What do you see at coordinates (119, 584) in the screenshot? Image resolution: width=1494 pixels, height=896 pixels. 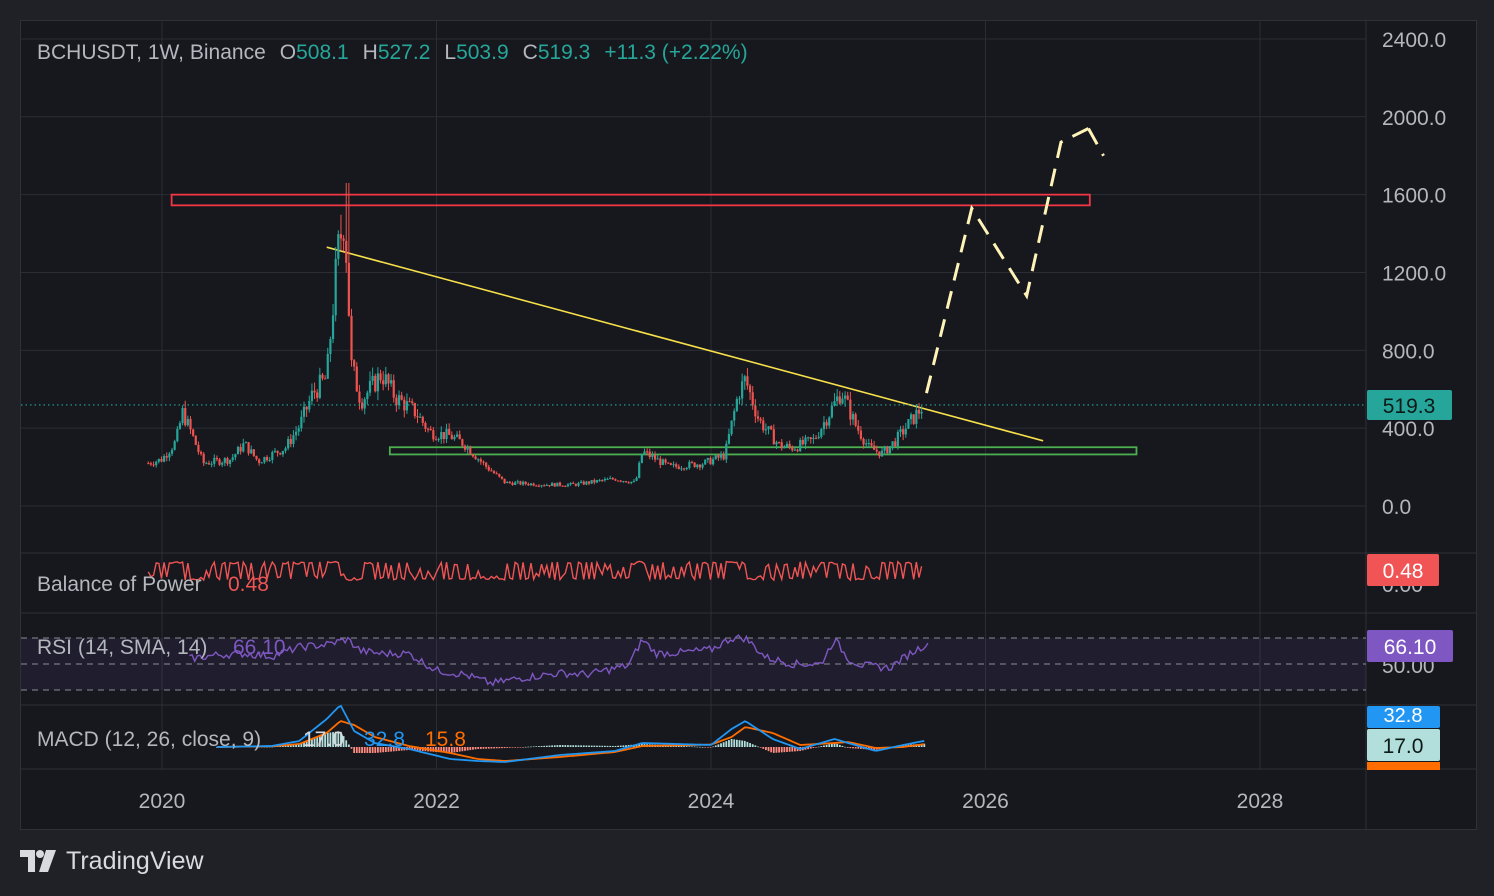 I see `bop-legend: Balance of Power` at bounding box center [119, 584].